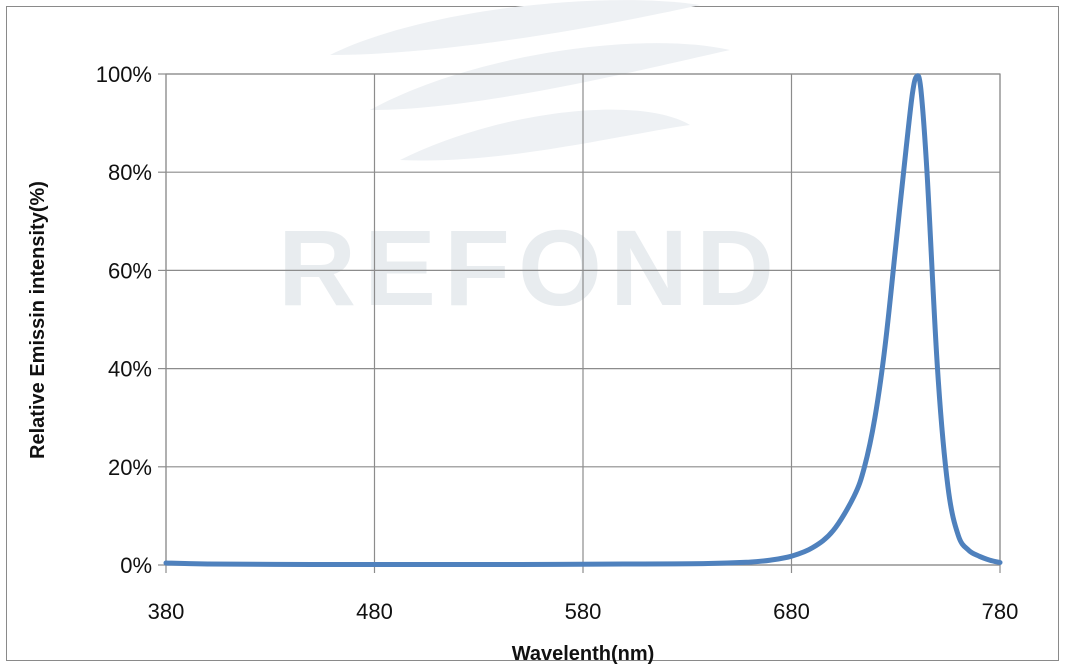 This screenshot has height=669, width=1067. Describe the element at coordinates (130, 467) in the screenshot. I see `y-tick-label: 20%` at that location.